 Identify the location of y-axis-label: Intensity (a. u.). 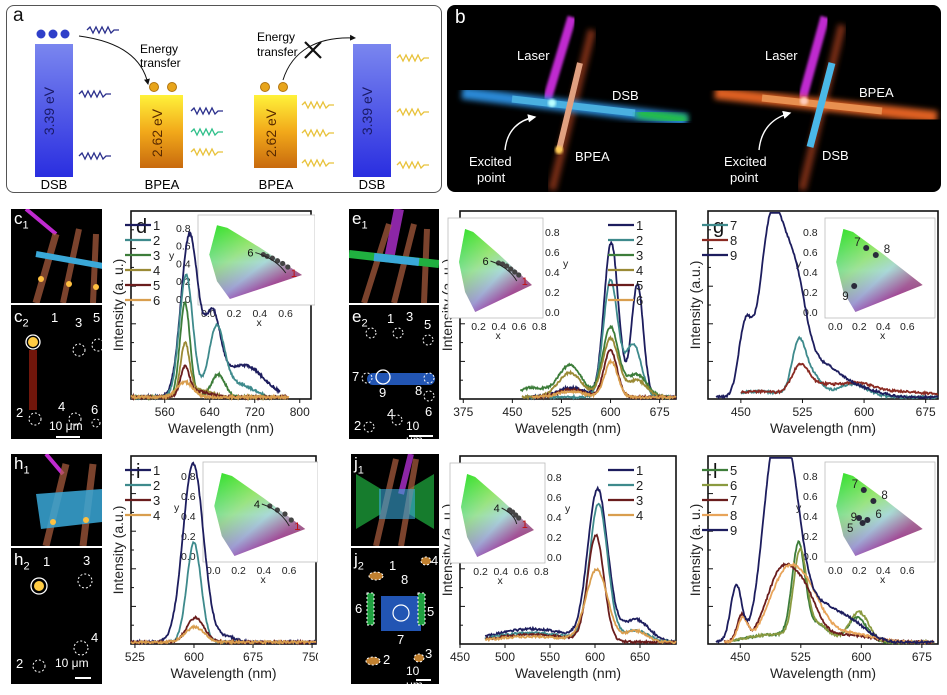
(118, 305).